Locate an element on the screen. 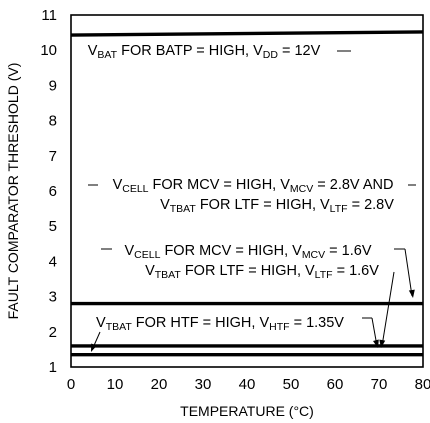 The image size is (430, 423). y-tick-label: 11 is located at coordinates (49, 15).